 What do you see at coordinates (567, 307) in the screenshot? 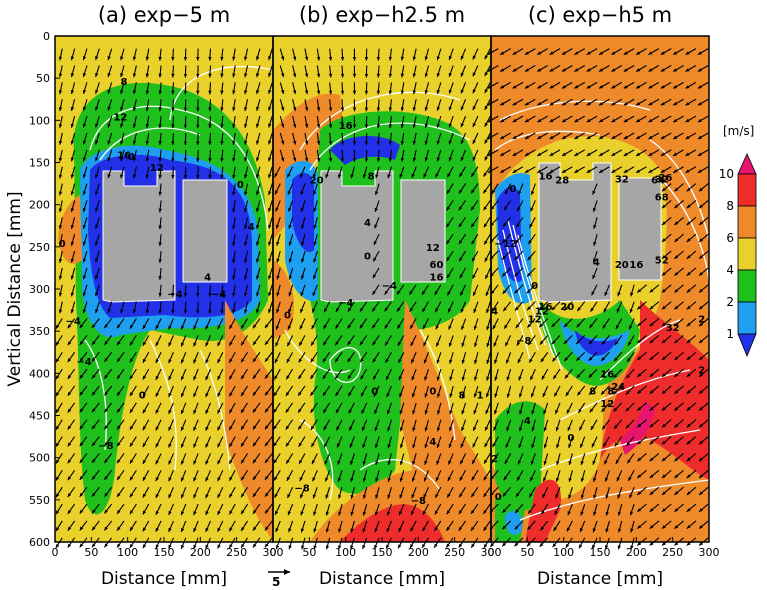
I see `contour-label: 20` at bounding box center [567, 307].